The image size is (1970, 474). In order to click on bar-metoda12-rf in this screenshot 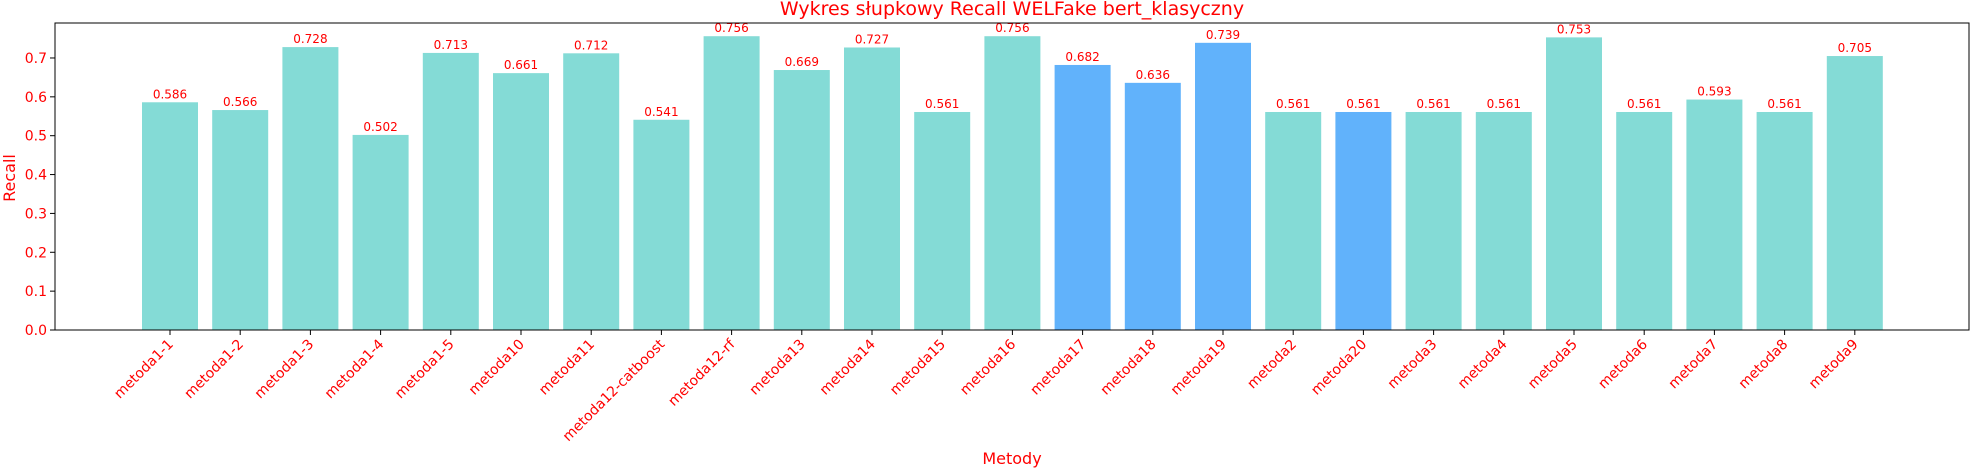, I will do `click(731, 183)`.